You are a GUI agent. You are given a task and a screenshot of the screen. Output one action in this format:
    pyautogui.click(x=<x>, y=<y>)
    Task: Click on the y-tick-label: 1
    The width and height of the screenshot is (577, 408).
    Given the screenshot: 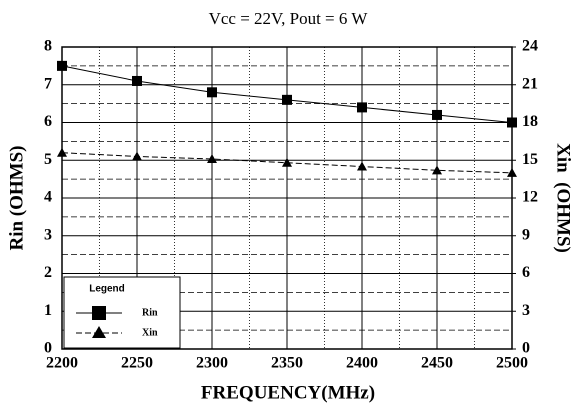 What is the action you would take?
    pyautogui.click(x=48, y=310)
    